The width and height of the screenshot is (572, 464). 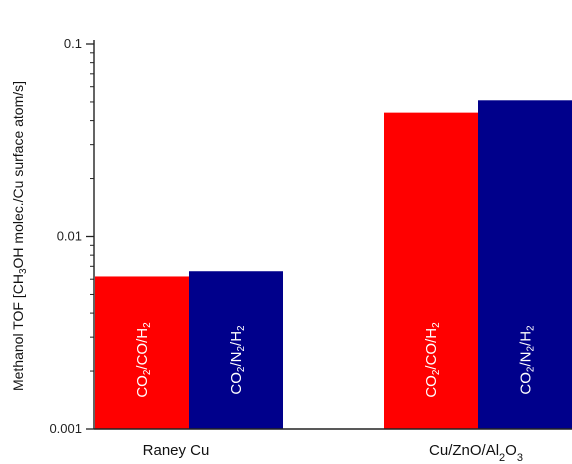 I want to click on category-label-cu-zno-al2o3: Cu/ZnO/Al2O3, so click(x=476, y=453).